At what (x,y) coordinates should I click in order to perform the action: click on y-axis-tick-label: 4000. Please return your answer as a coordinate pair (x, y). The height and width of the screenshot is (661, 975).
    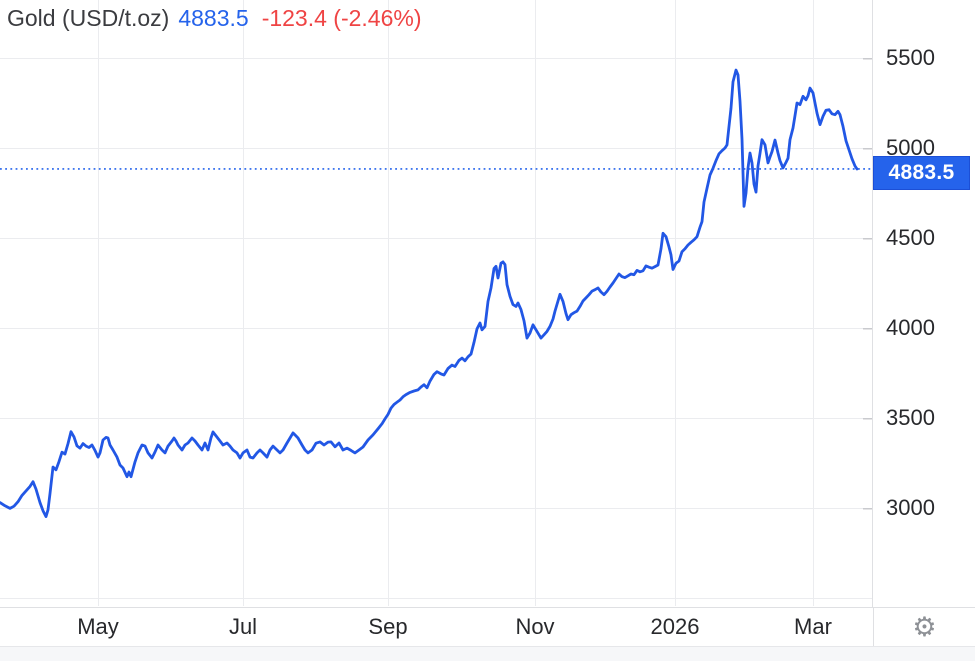
    Looking at the image, I should click on (910, 327).